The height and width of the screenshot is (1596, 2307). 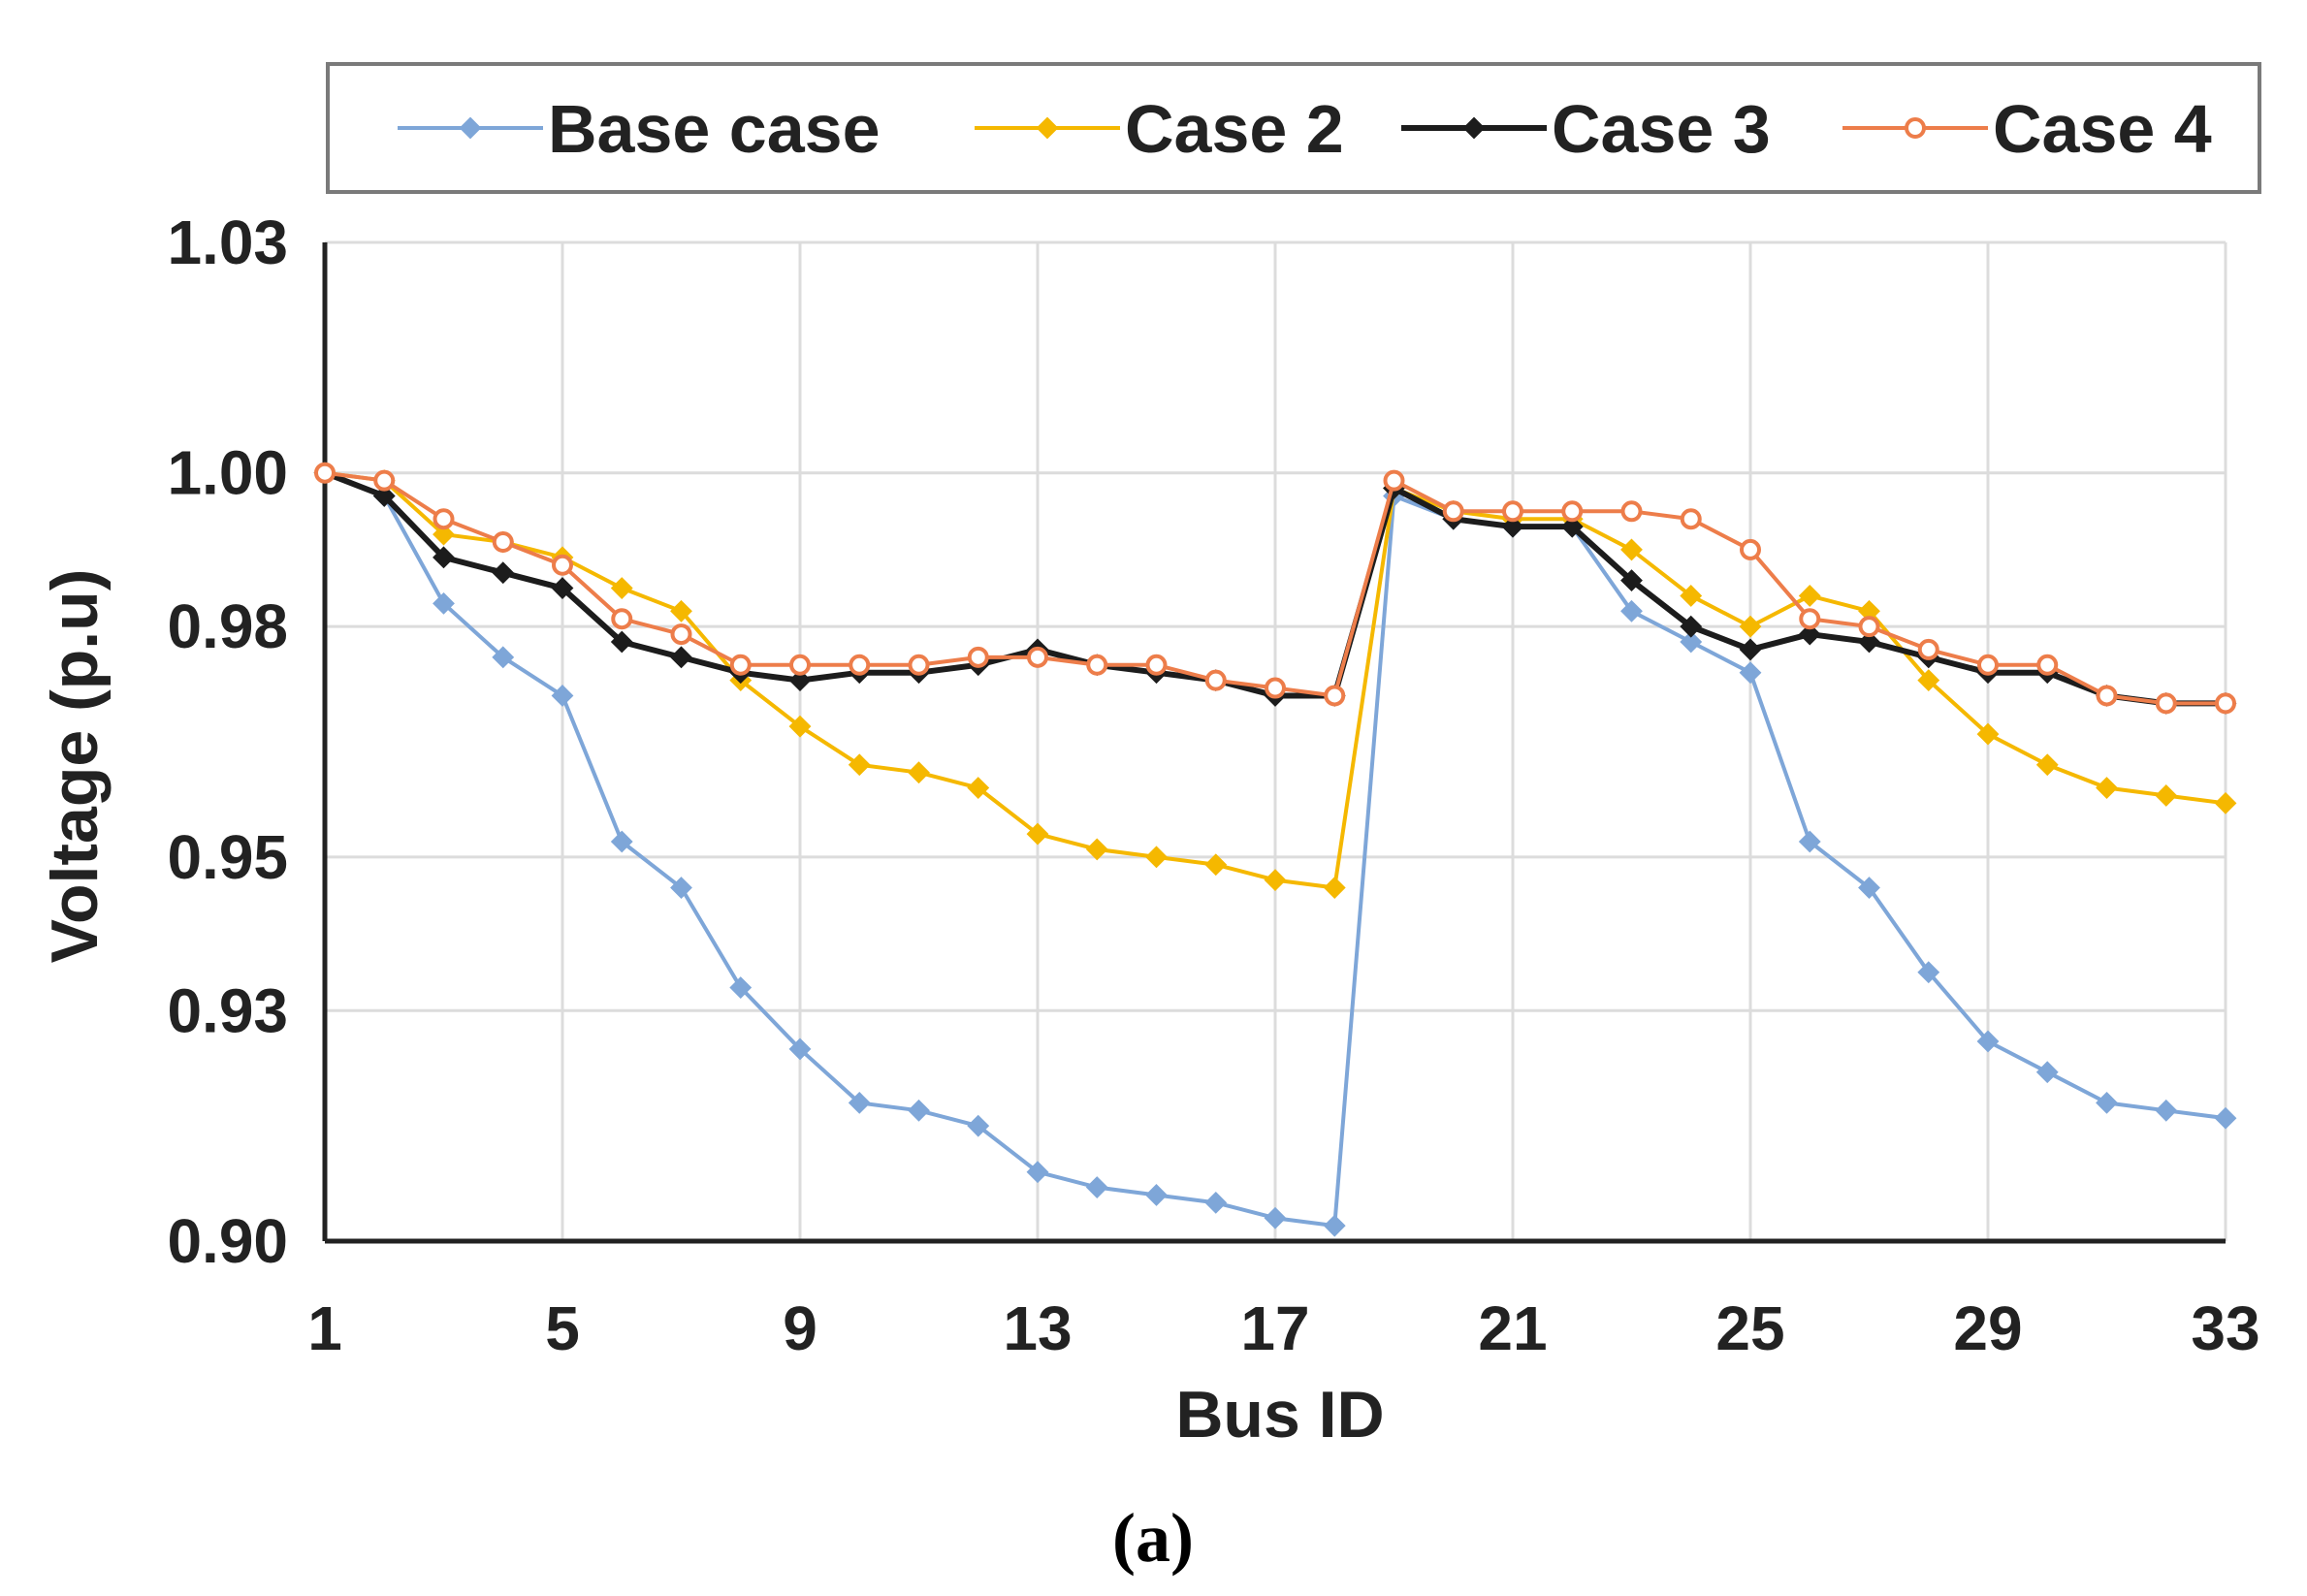 I want to click on x-tick-label: 25, so click(x=1749, y=1328).